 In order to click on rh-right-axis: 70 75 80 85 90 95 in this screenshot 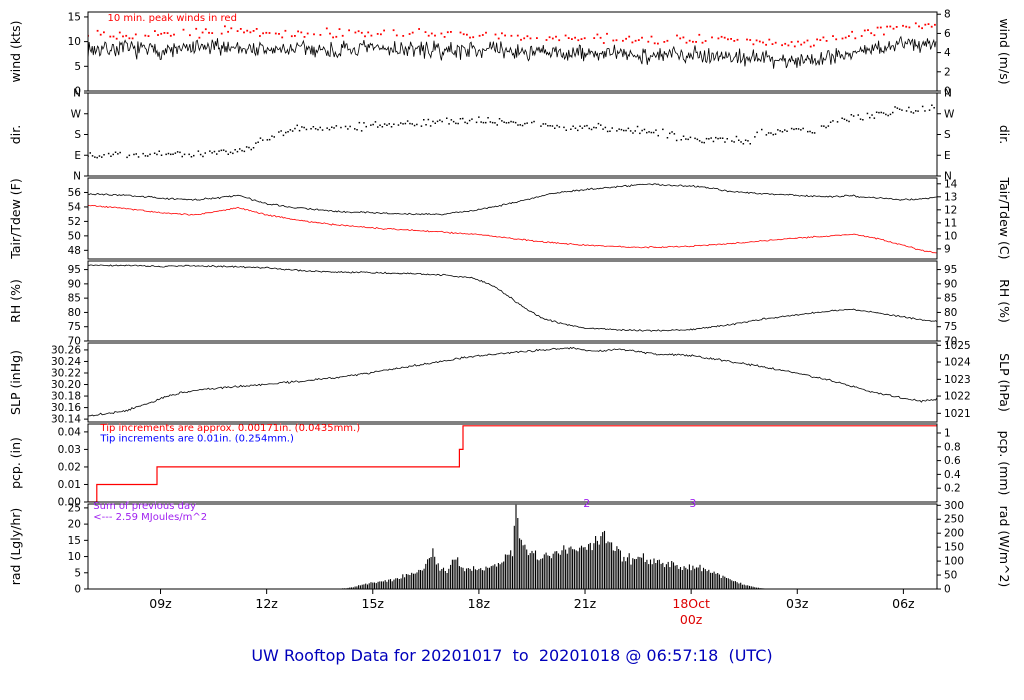, I will do `click(947, 306)`.